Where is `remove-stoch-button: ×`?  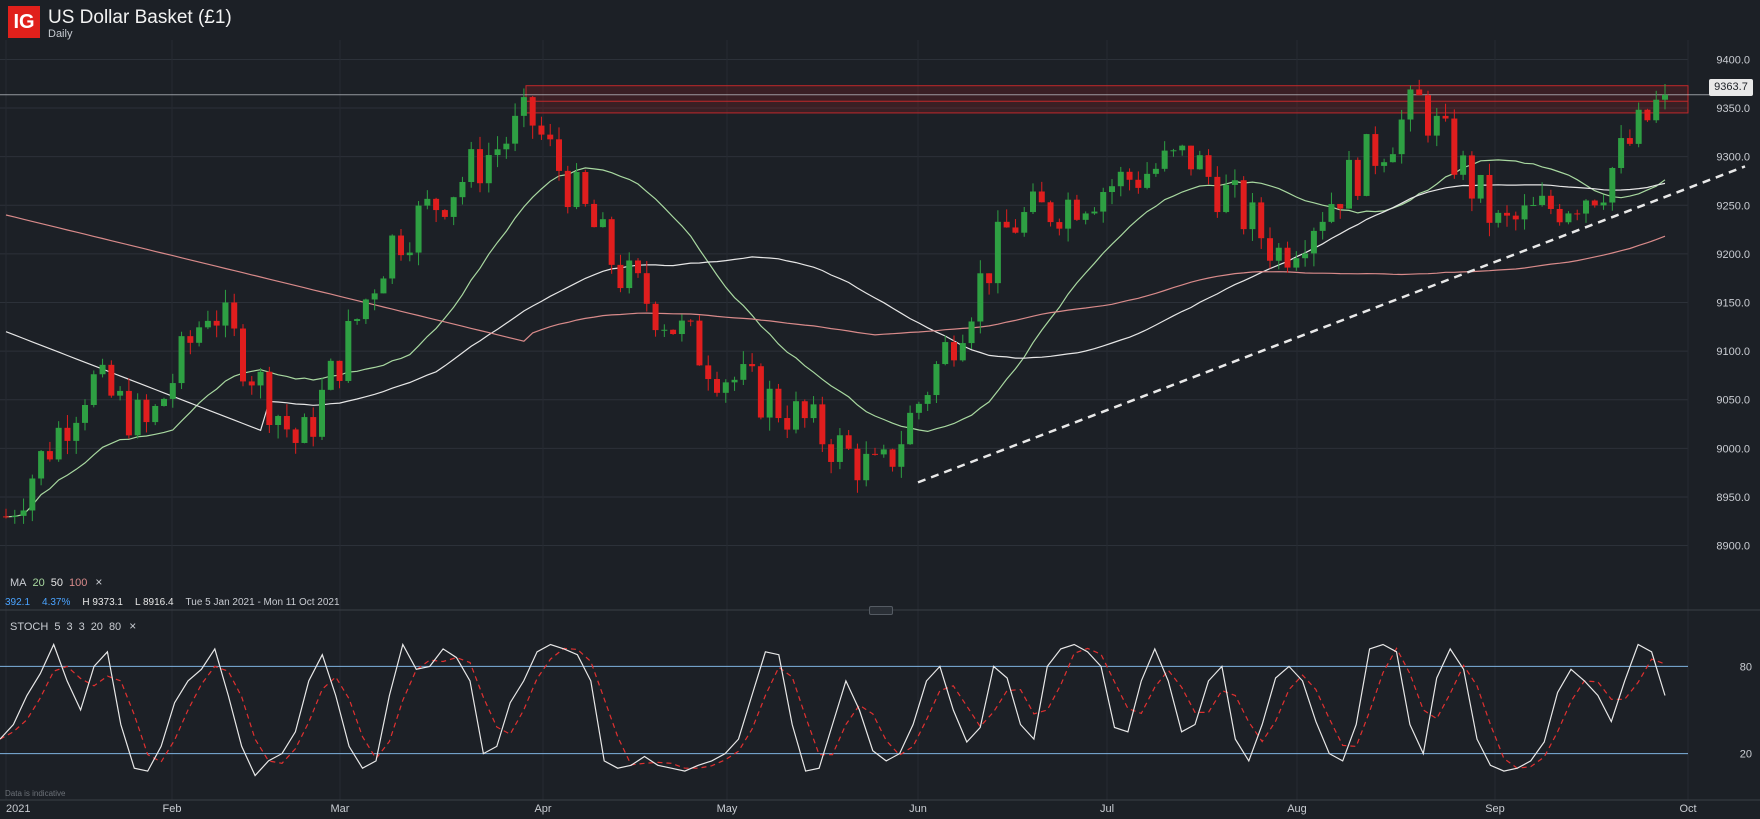 remove-stoch-button: × is located at coordinates (133, 626).